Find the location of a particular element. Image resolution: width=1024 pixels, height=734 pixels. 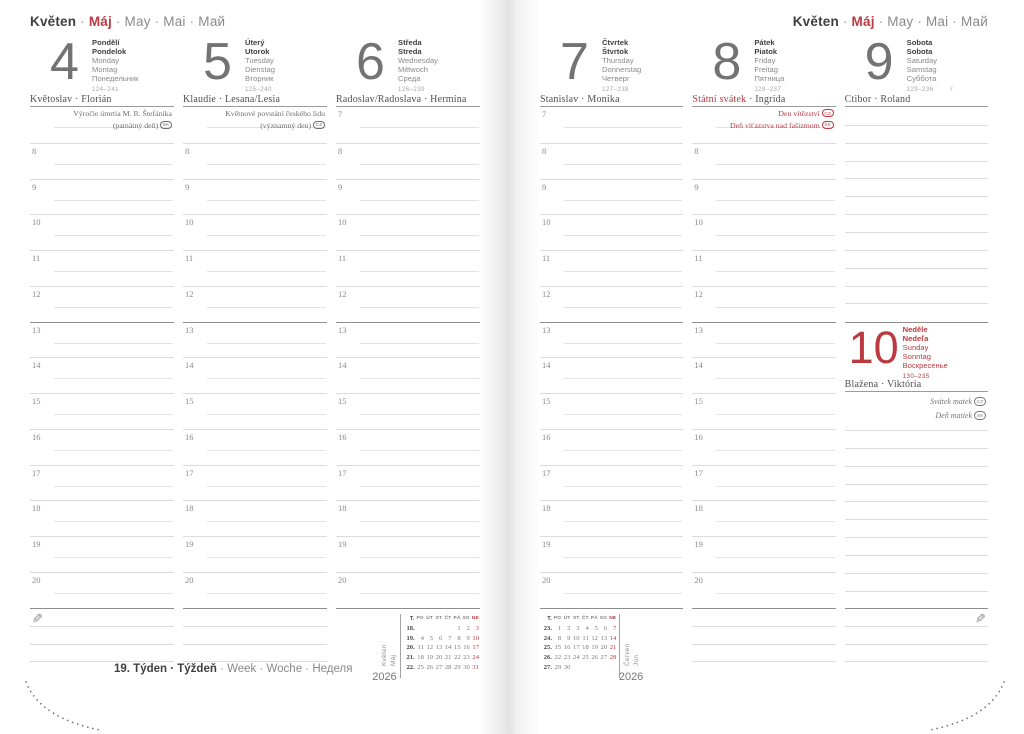

month-name: Máj is located at coordinates (863, 21).